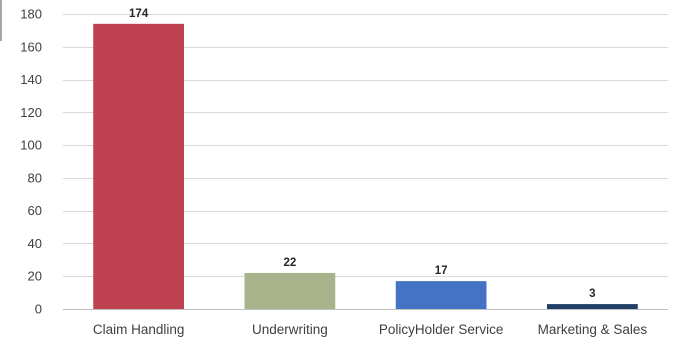  What do you see at coordinates (38, 309) in the screenshot?
I see `y-tick-label: 0` at bounding box center [38, 309].